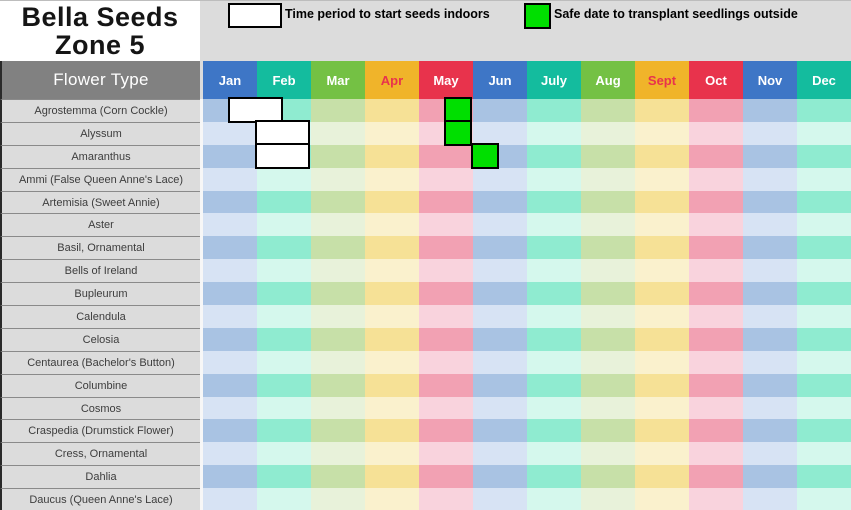 This screenshot has width=851, height=510. I want to click on row-label: Agrostemma (Corn Cockle), so click(100, 110).